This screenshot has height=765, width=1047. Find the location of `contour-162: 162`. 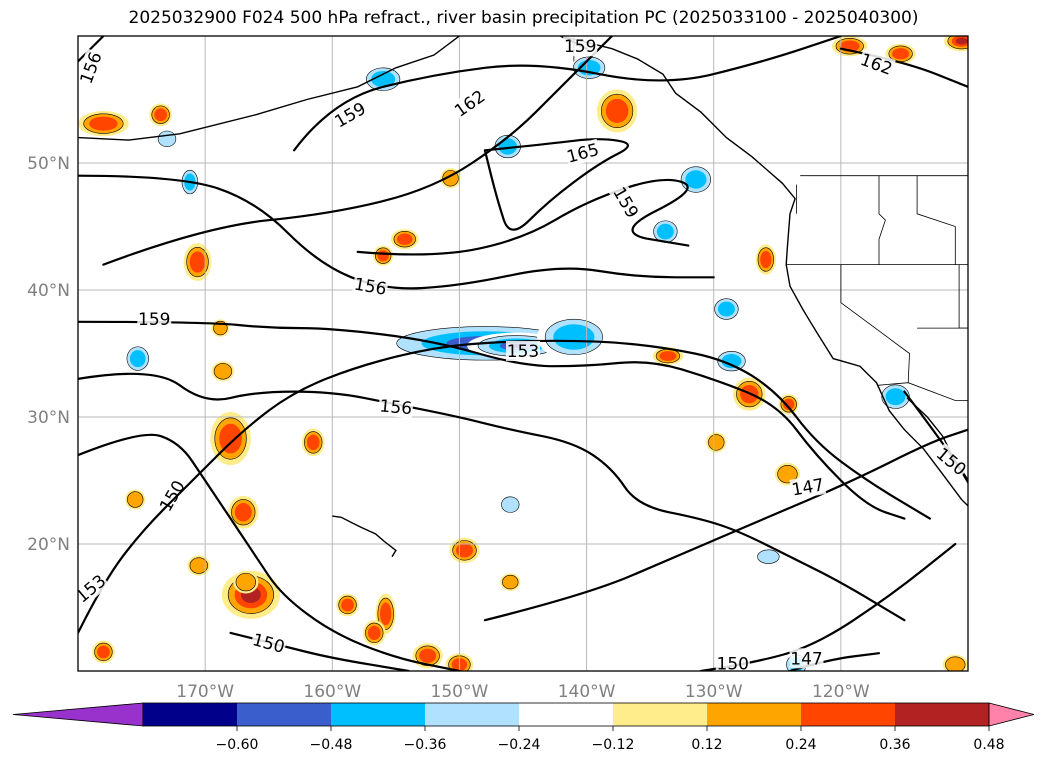

contour-162: 162 is located at coordinates (567, 94).